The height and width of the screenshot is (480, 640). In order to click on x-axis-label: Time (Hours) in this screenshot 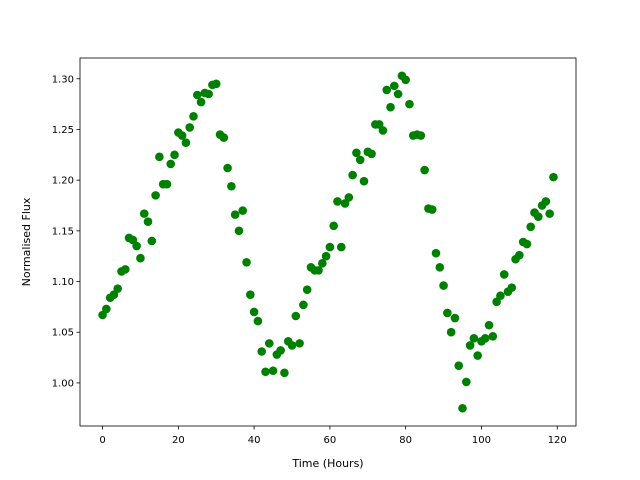, I will do `click(327, 463)`.